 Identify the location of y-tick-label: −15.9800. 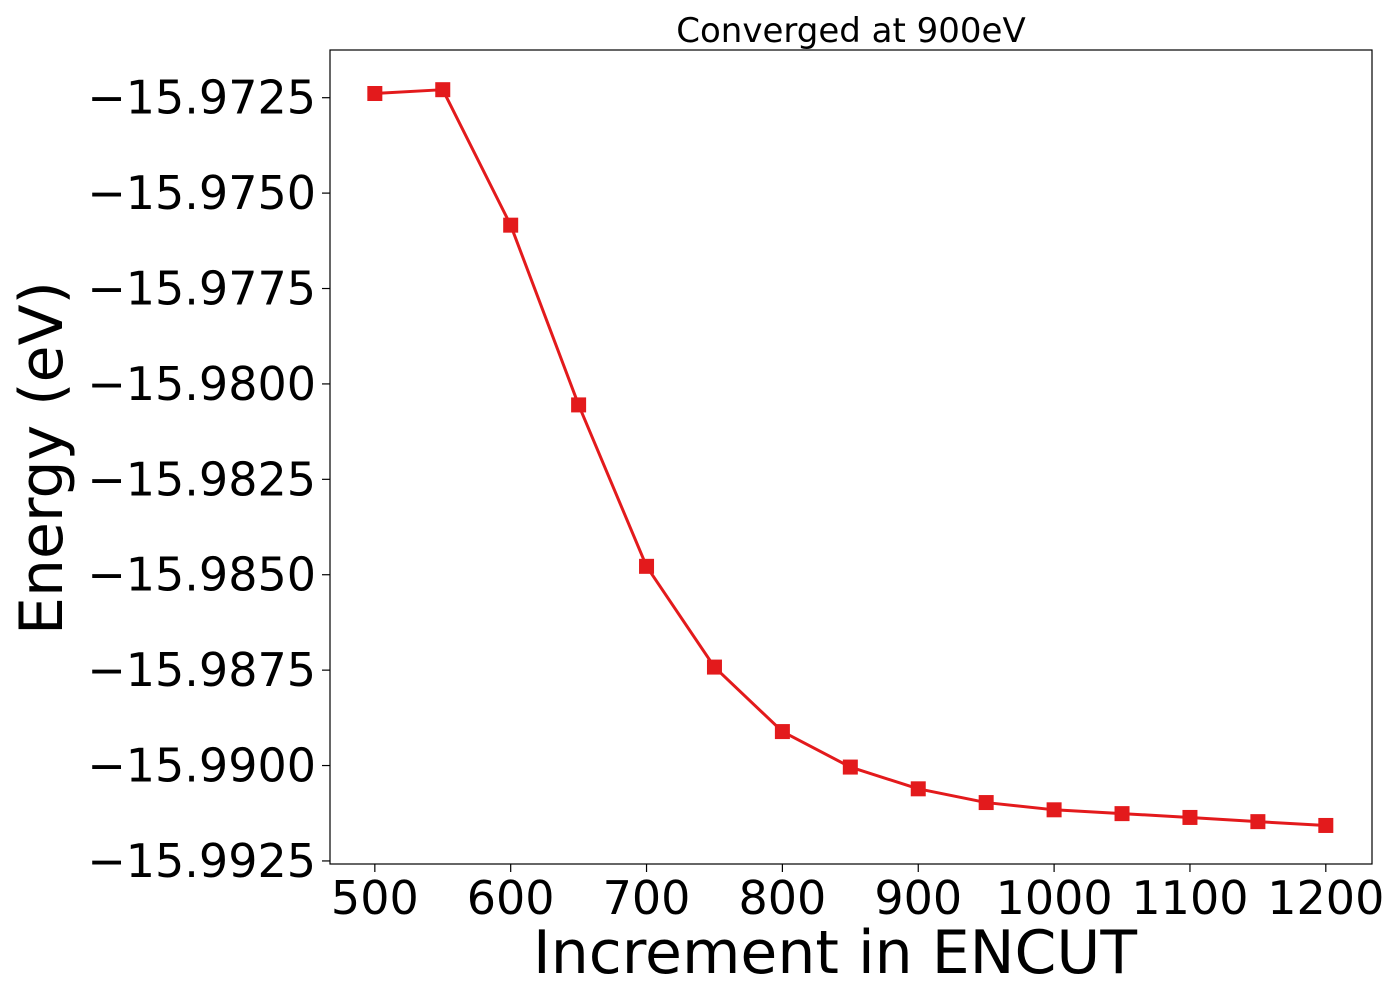
(201, 384).